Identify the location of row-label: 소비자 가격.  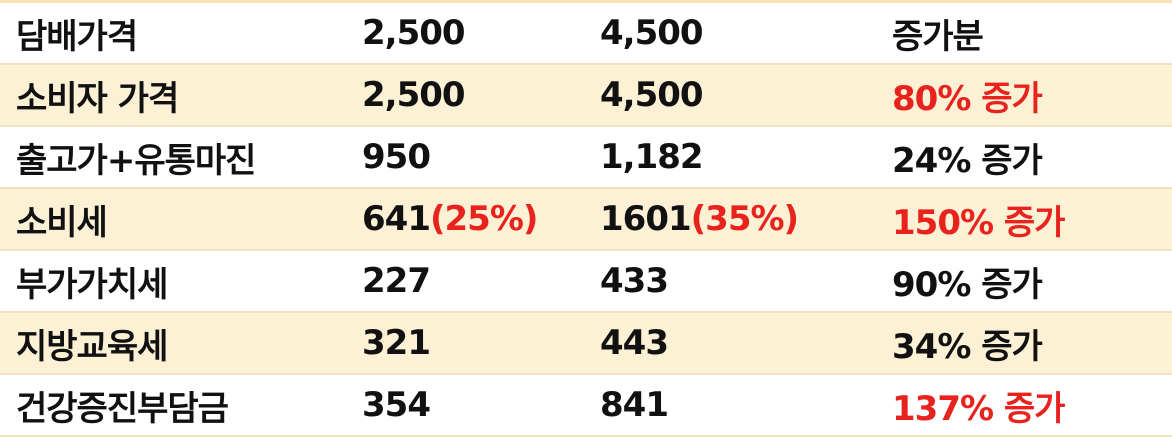
(97, 98).